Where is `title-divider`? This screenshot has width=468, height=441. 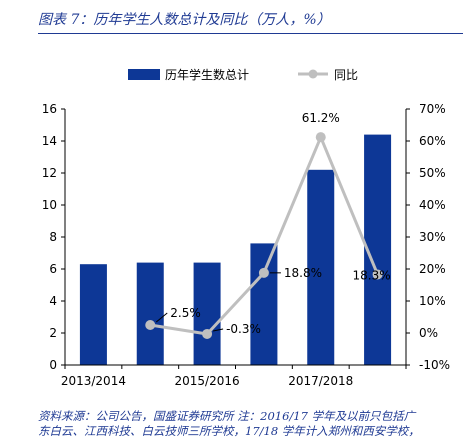 title-divider is located at coordinates (250, 33).